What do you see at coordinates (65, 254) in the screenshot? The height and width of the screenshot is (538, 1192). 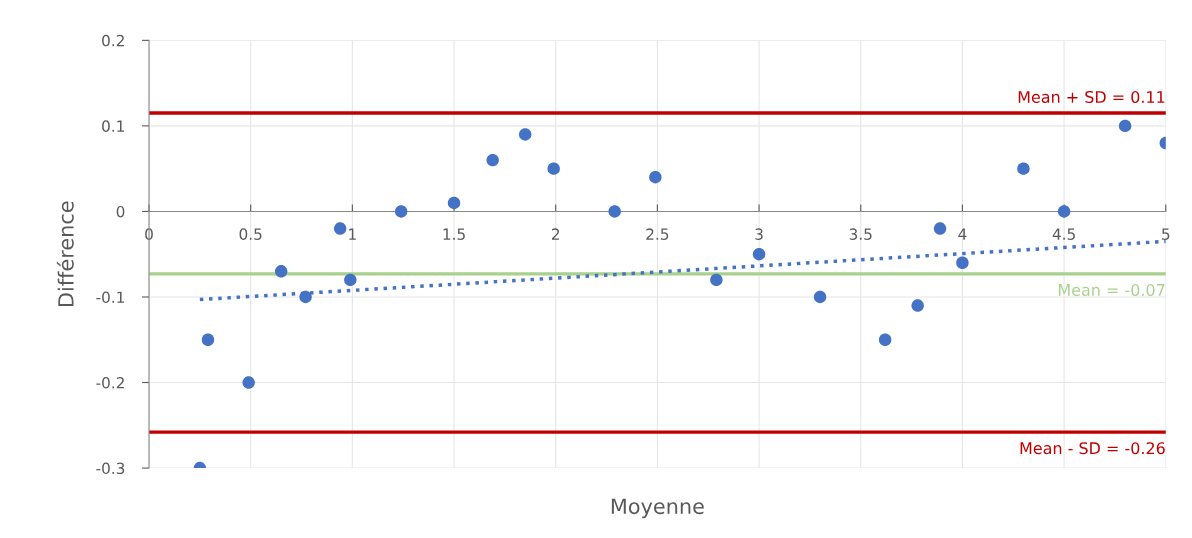 I see `y-axis-title: Différence` at bounding box center [65, 254].